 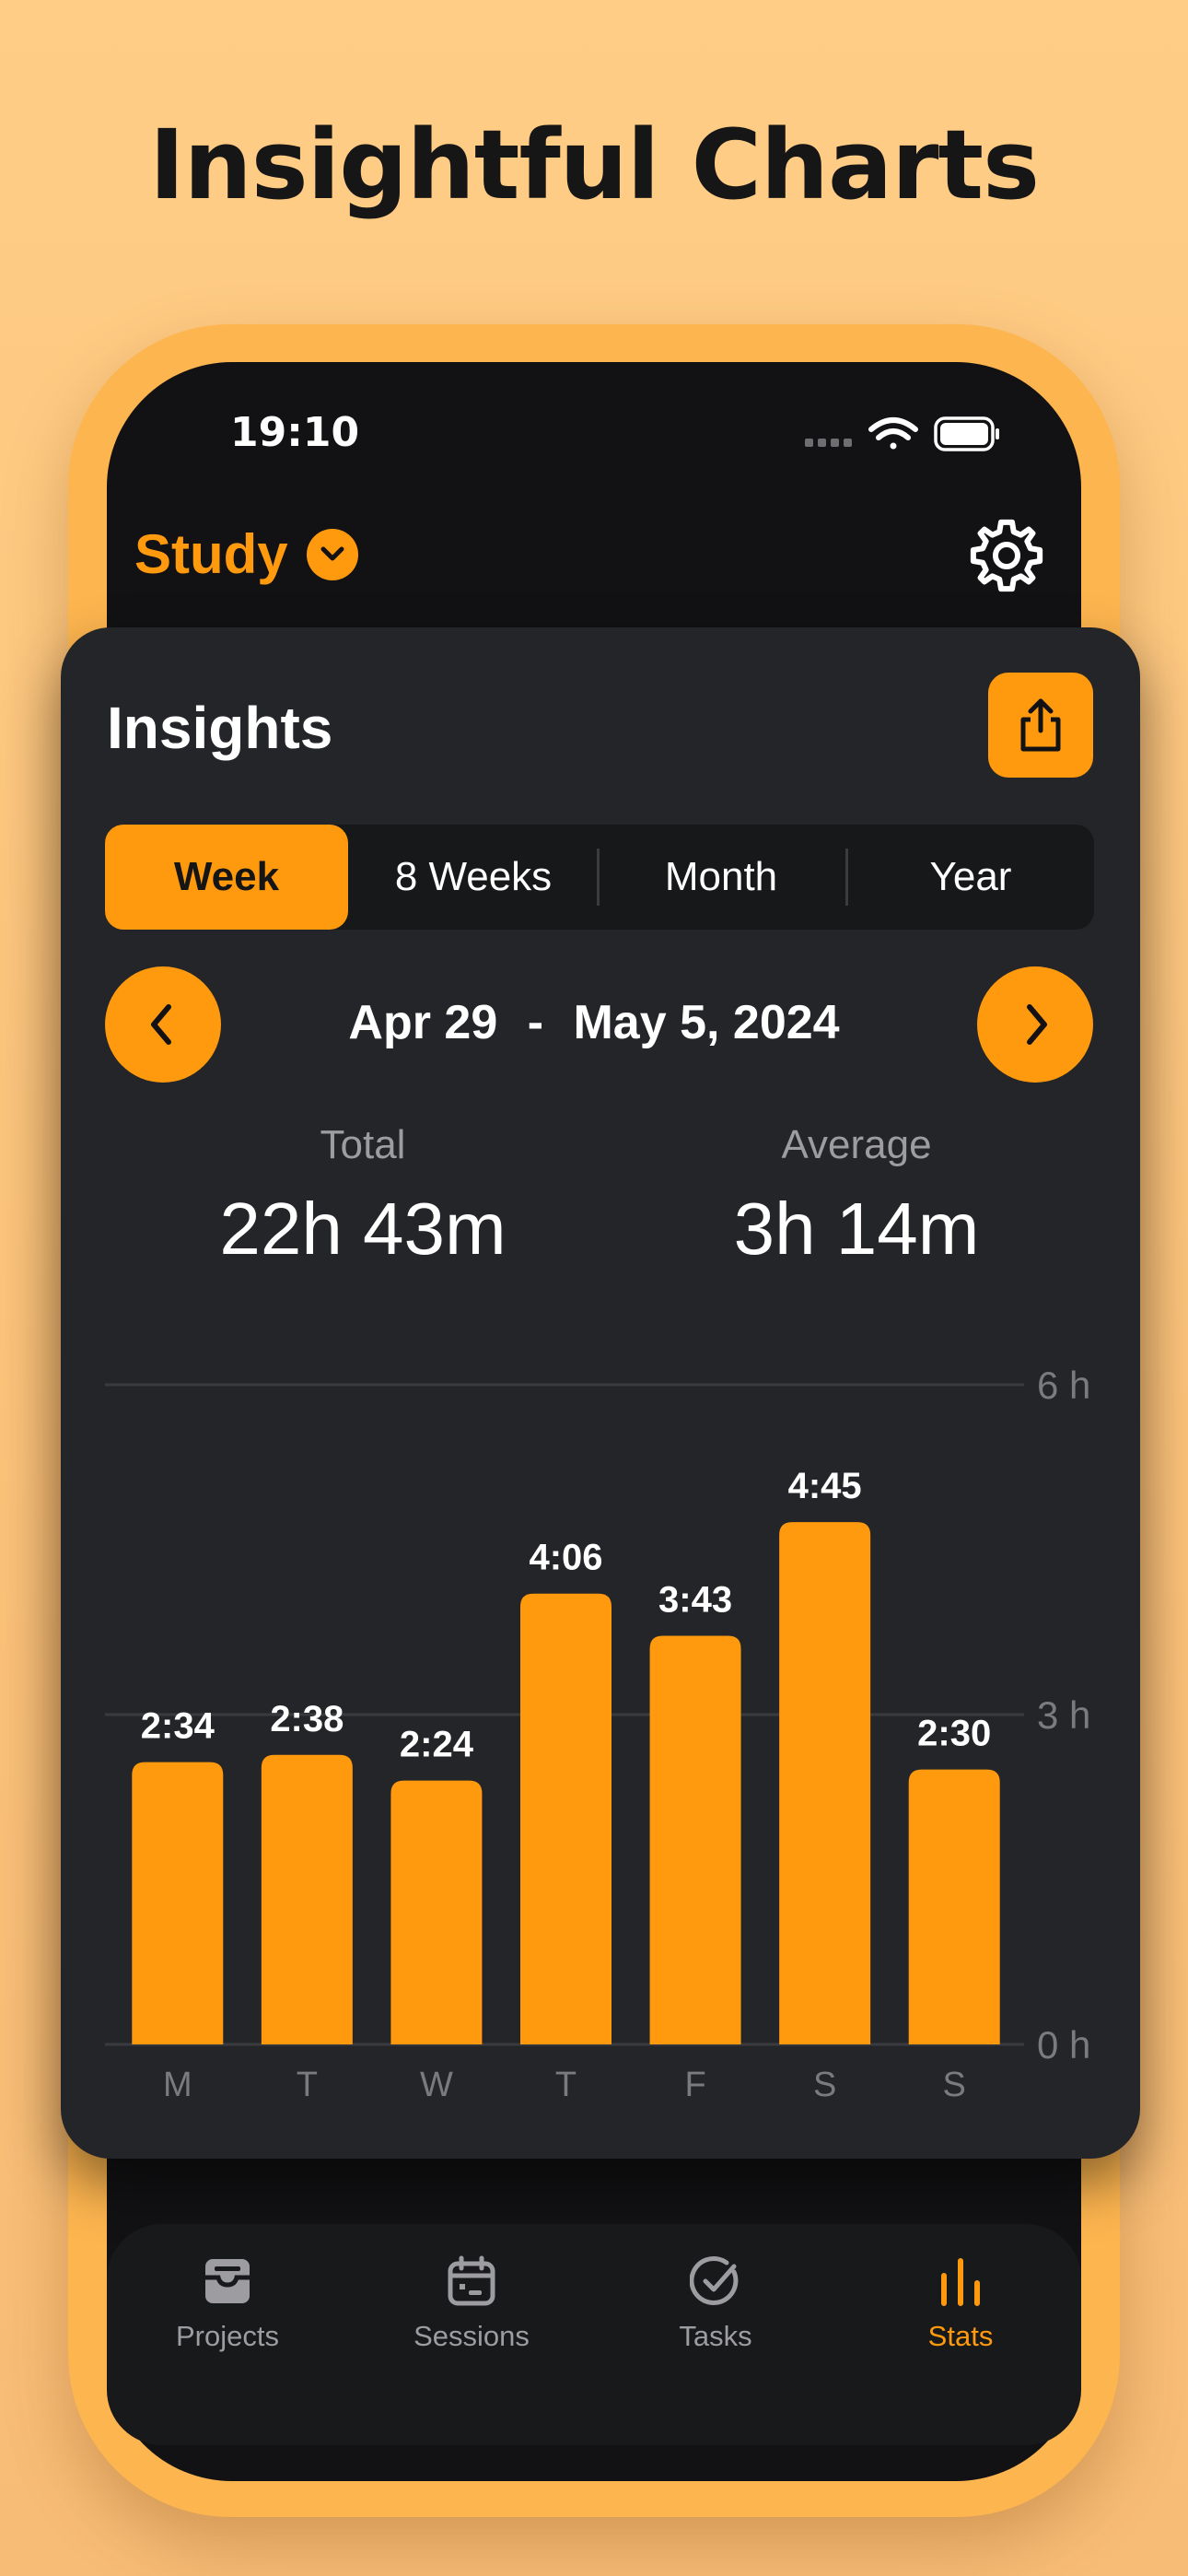 I want to click on status-icons, so click(x=902, y=433).